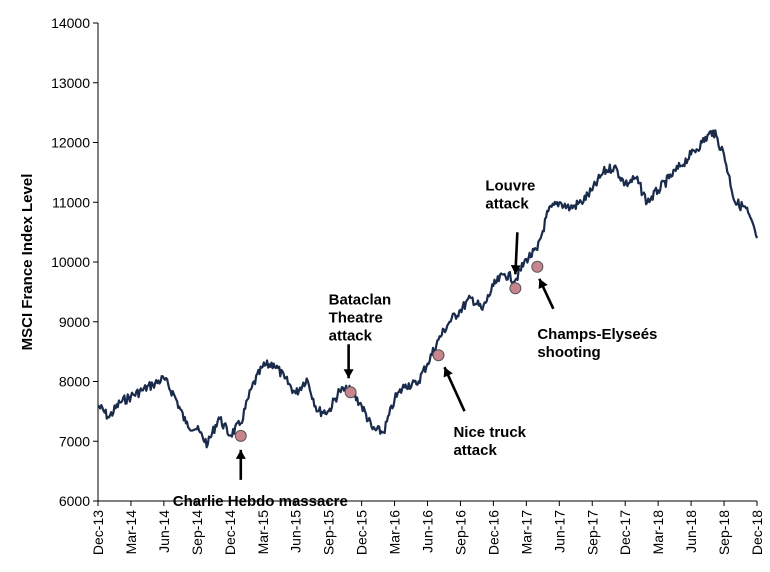 This screenshot has height=572, width=770. What do you see at coordinates (362, 532) in the screenshot?
I see `x-tick-label: Dec-15` at bounding box center [362, 532].